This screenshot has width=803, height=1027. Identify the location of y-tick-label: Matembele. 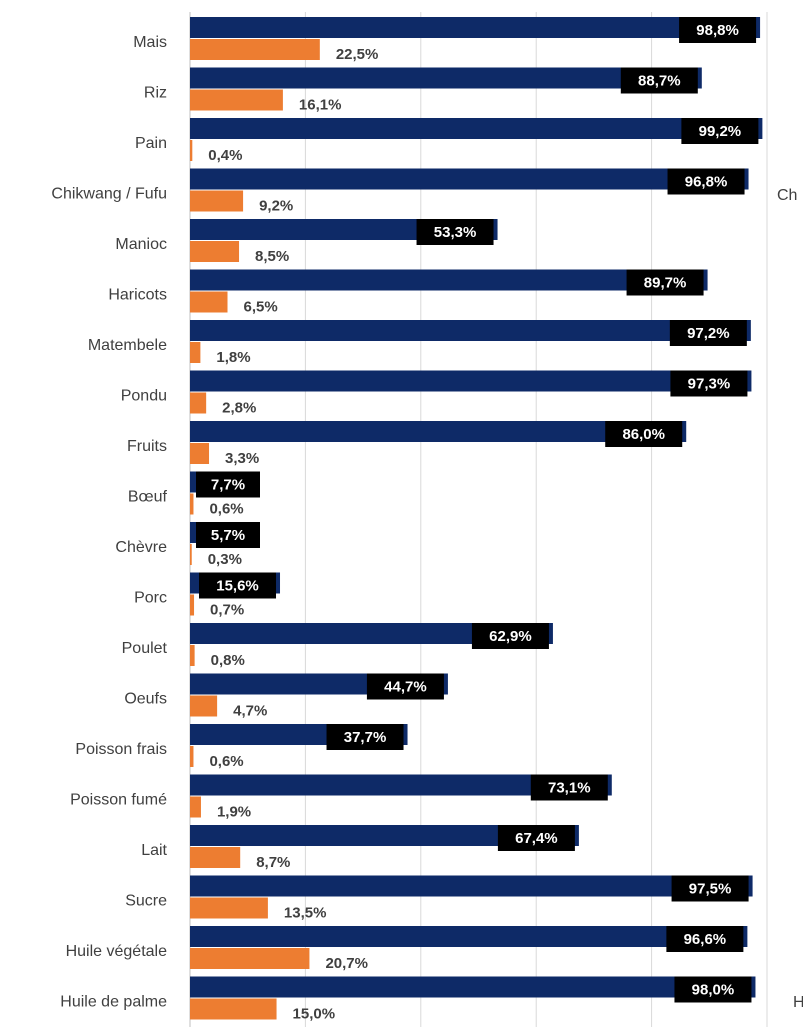
(127, 345).